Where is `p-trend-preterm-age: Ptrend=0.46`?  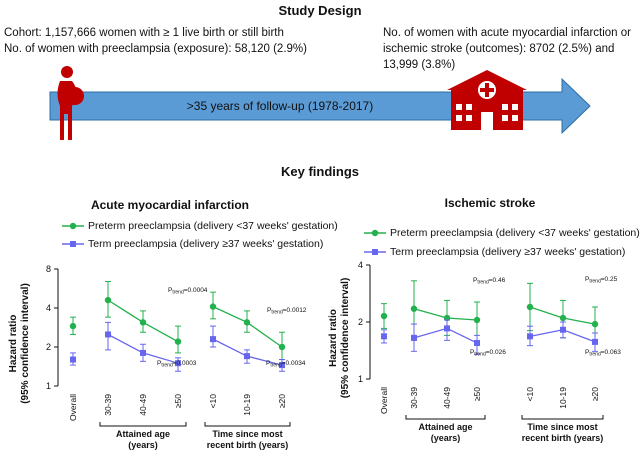
p-trend-preterm-age: Ptrend=0.46 is located at coordinates (489, 281).